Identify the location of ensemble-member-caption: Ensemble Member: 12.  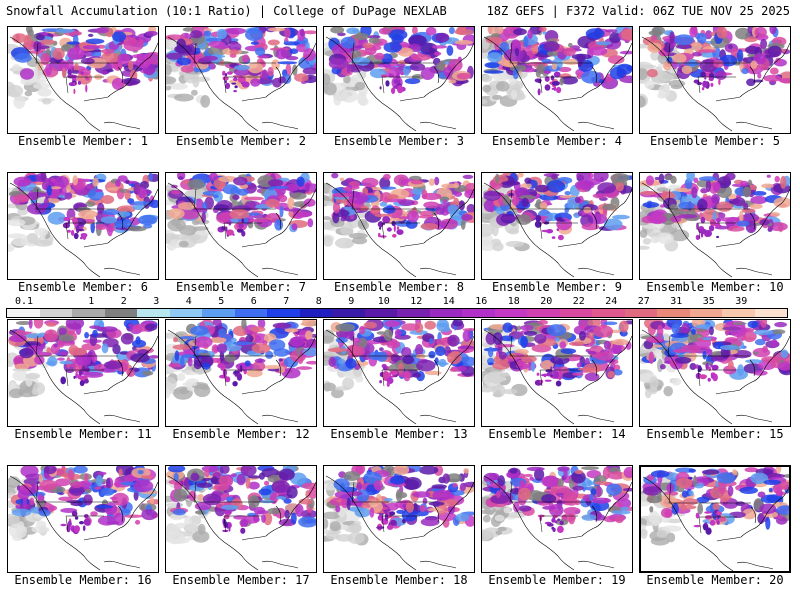
(241, 434).